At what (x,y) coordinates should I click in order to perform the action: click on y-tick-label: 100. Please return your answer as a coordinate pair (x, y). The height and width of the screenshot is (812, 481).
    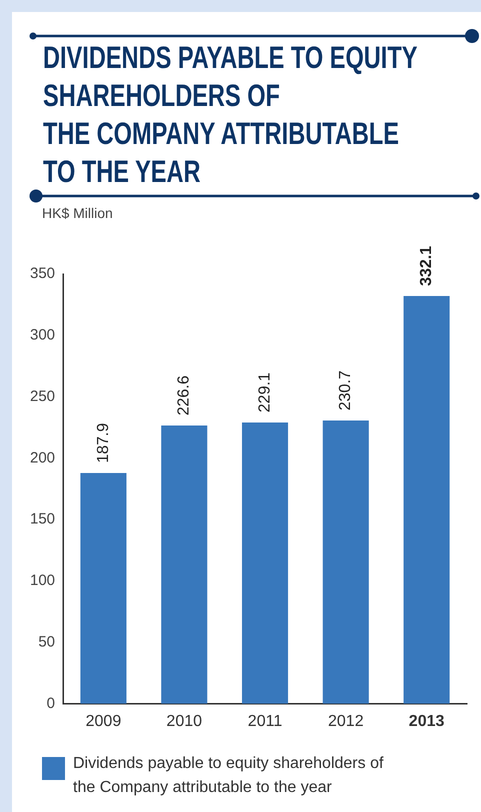
    Looking at the image, I should click on (43, 581).